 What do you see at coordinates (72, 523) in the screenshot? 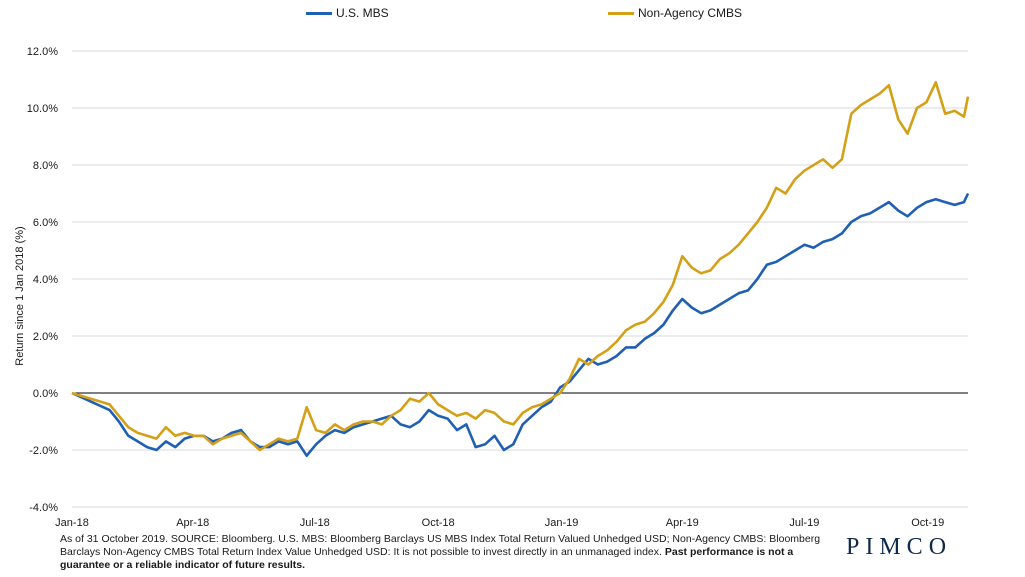
I see `x-tick-label: Jan-18` at bounding box center [72, 523].